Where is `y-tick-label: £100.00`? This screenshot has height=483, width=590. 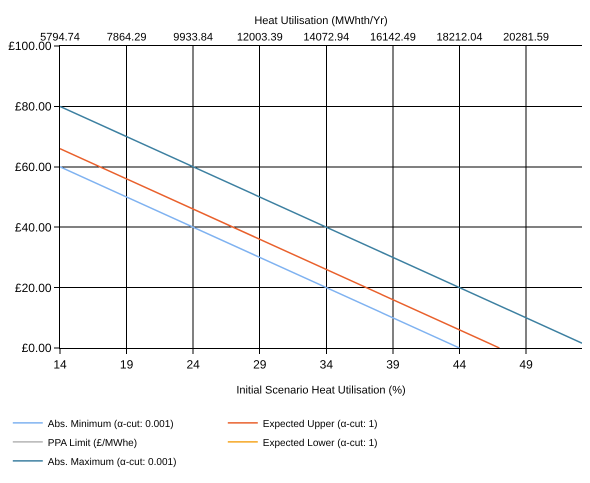
y-tick-label: £100.00 is located at coordinates (30, 46).